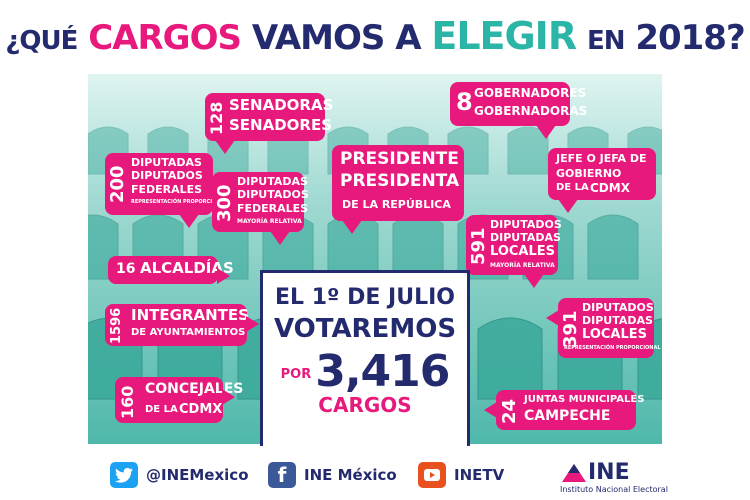  What do you see at coordinates (509, 411) in the screenshot?
I see `count: 24` at bounding box center [509, 411].